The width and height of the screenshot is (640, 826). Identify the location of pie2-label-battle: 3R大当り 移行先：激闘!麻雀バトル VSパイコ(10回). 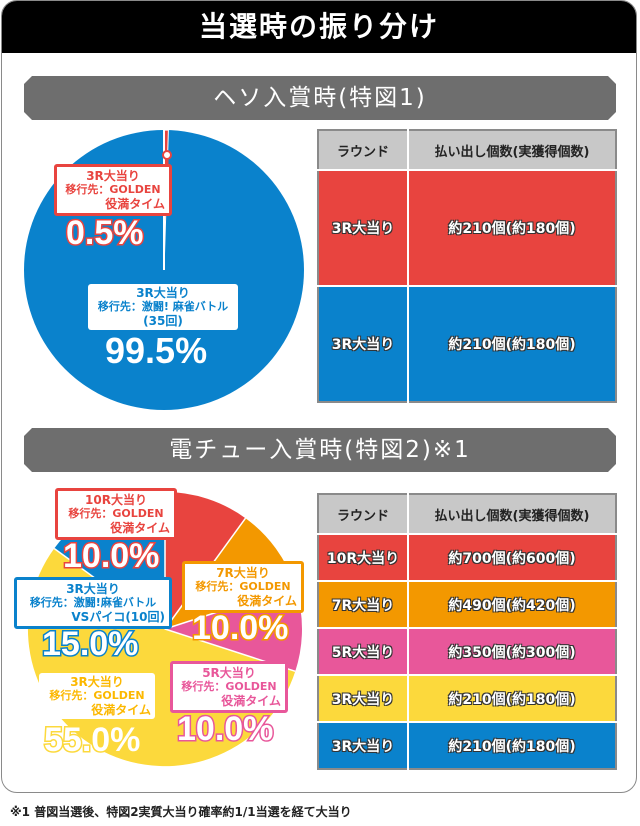
(93, 603).